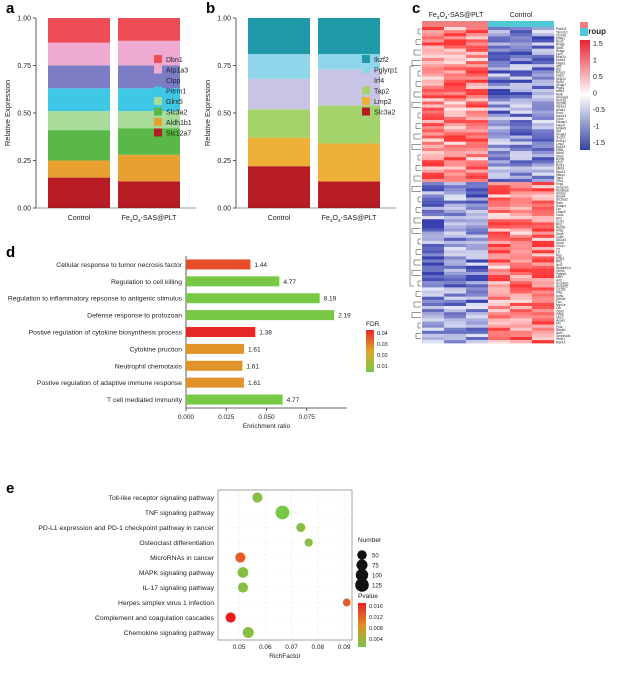  I want to click on heatmap-gene-label: Atp1a3, so click(561, 116).